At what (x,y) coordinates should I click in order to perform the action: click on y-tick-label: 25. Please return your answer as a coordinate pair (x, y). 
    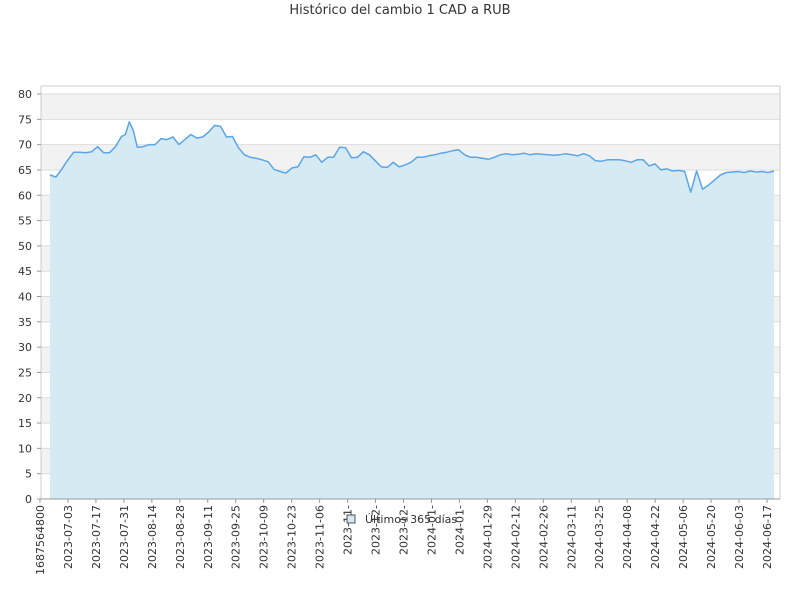
    Looking at the image, I should click on (25, 372).